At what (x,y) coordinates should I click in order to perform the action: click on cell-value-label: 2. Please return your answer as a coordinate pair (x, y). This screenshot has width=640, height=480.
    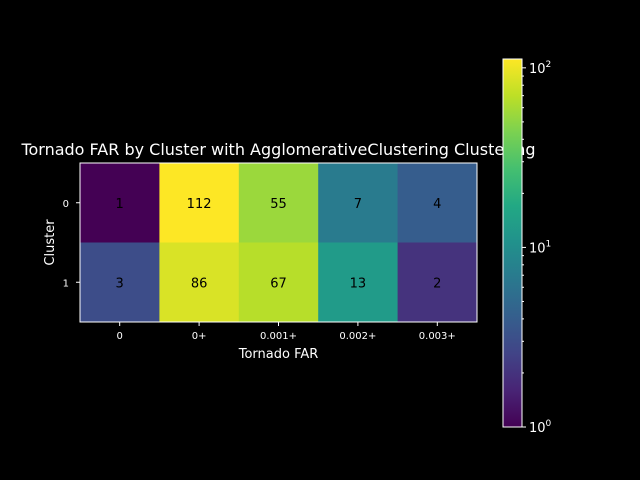
    Looking at the image, I should click on (437, 283).